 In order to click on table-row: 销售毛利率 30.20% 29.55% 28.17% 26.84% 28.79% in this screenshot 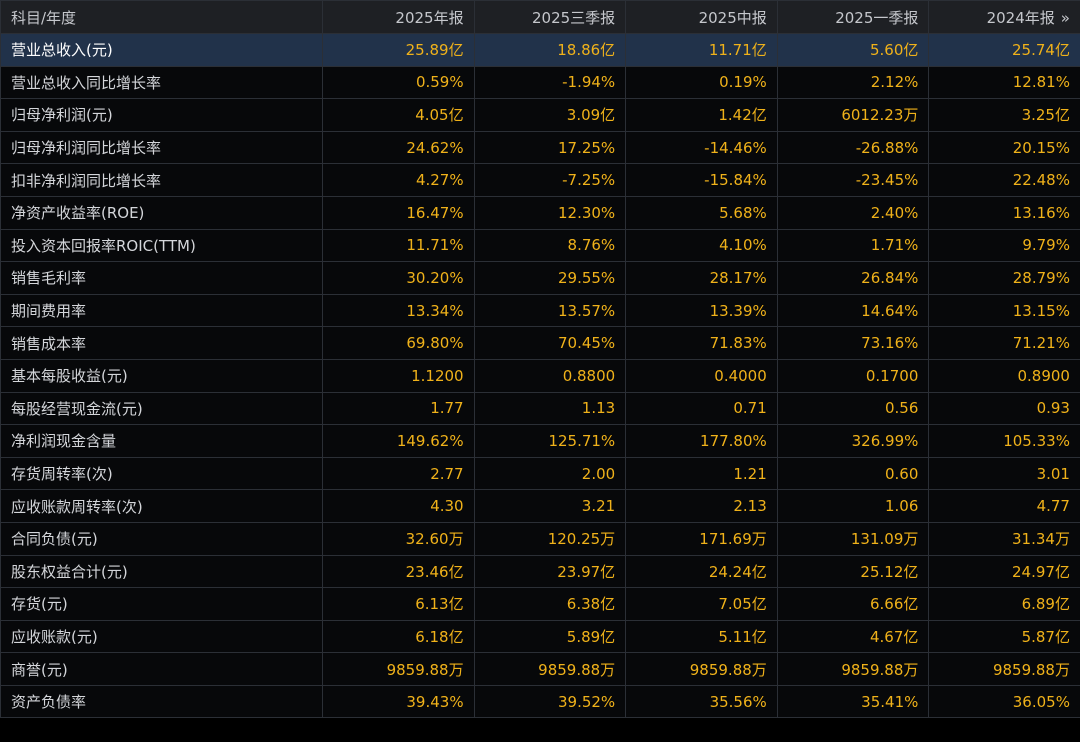, I will do `click(540, 278)`.